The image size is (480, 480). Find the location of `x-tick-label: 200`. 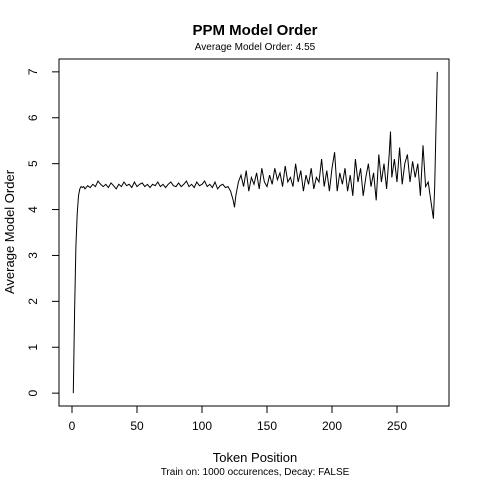

x-tick-label: 200 is located at coordinates (332, 426).